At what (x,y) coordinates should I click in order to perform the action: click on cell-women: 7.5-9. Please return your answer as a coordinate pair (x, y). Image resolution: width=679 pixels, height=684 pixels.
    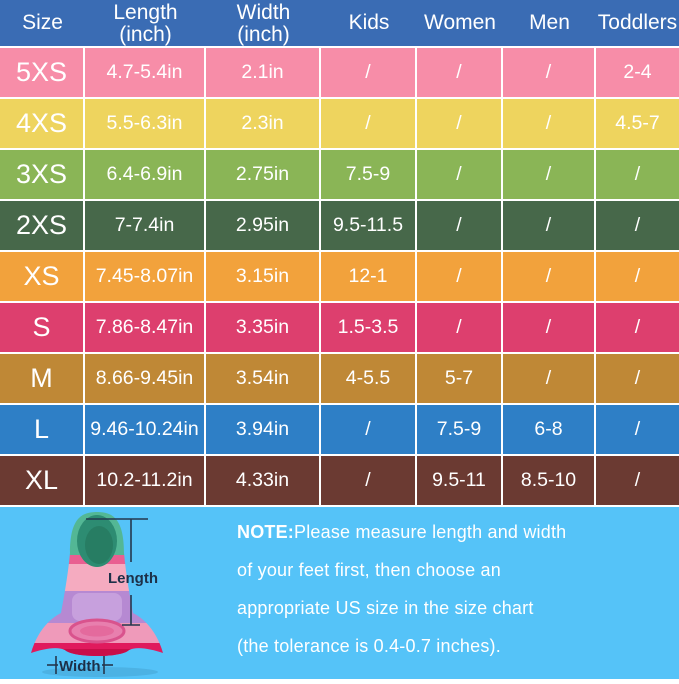
    Looking at the image, I should click on (460, 430).